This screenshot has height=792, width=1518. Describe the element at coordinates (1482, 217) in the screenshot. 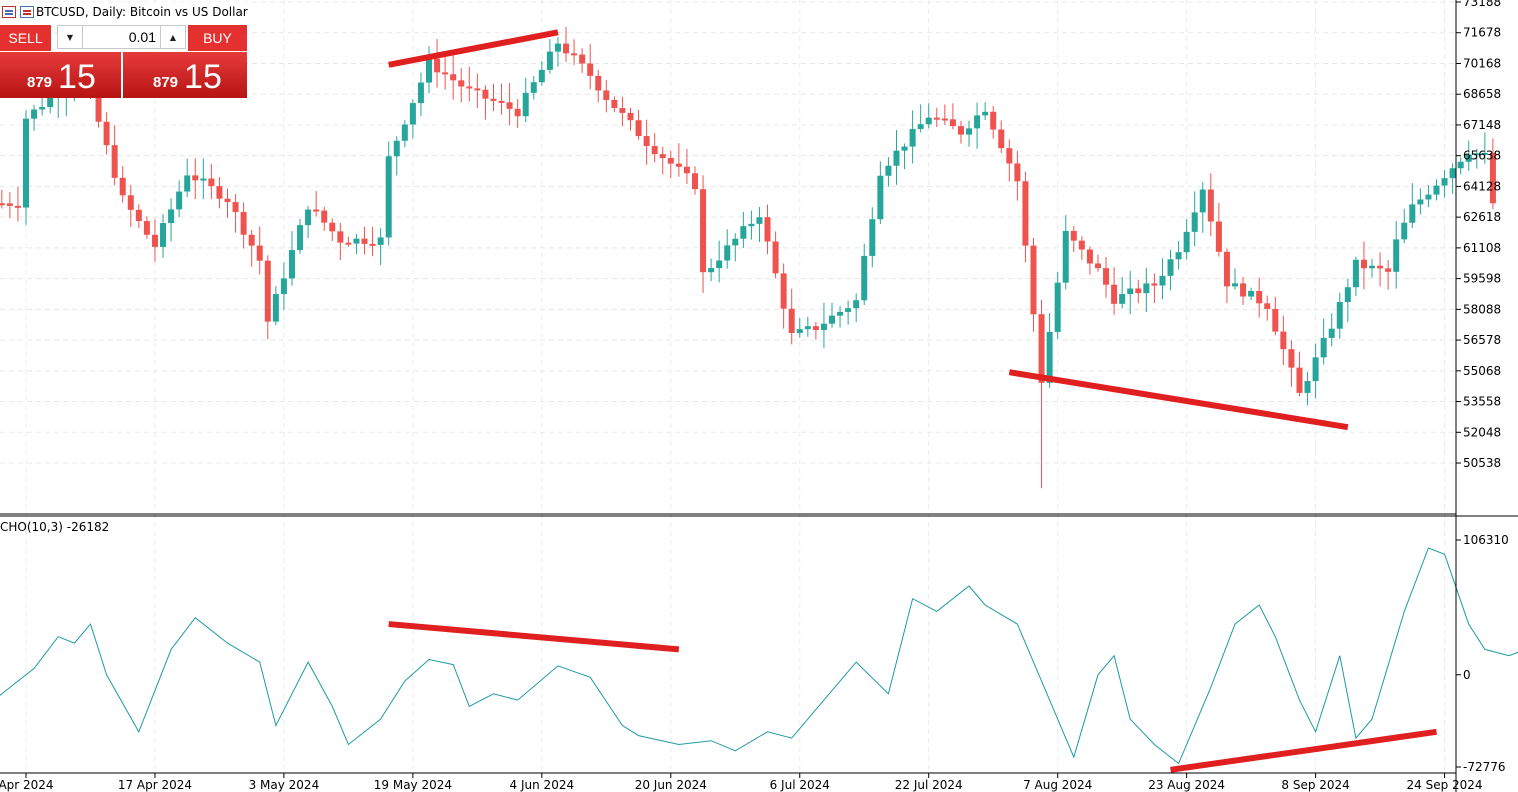

I see `price-tick-label: 62618` at that location.